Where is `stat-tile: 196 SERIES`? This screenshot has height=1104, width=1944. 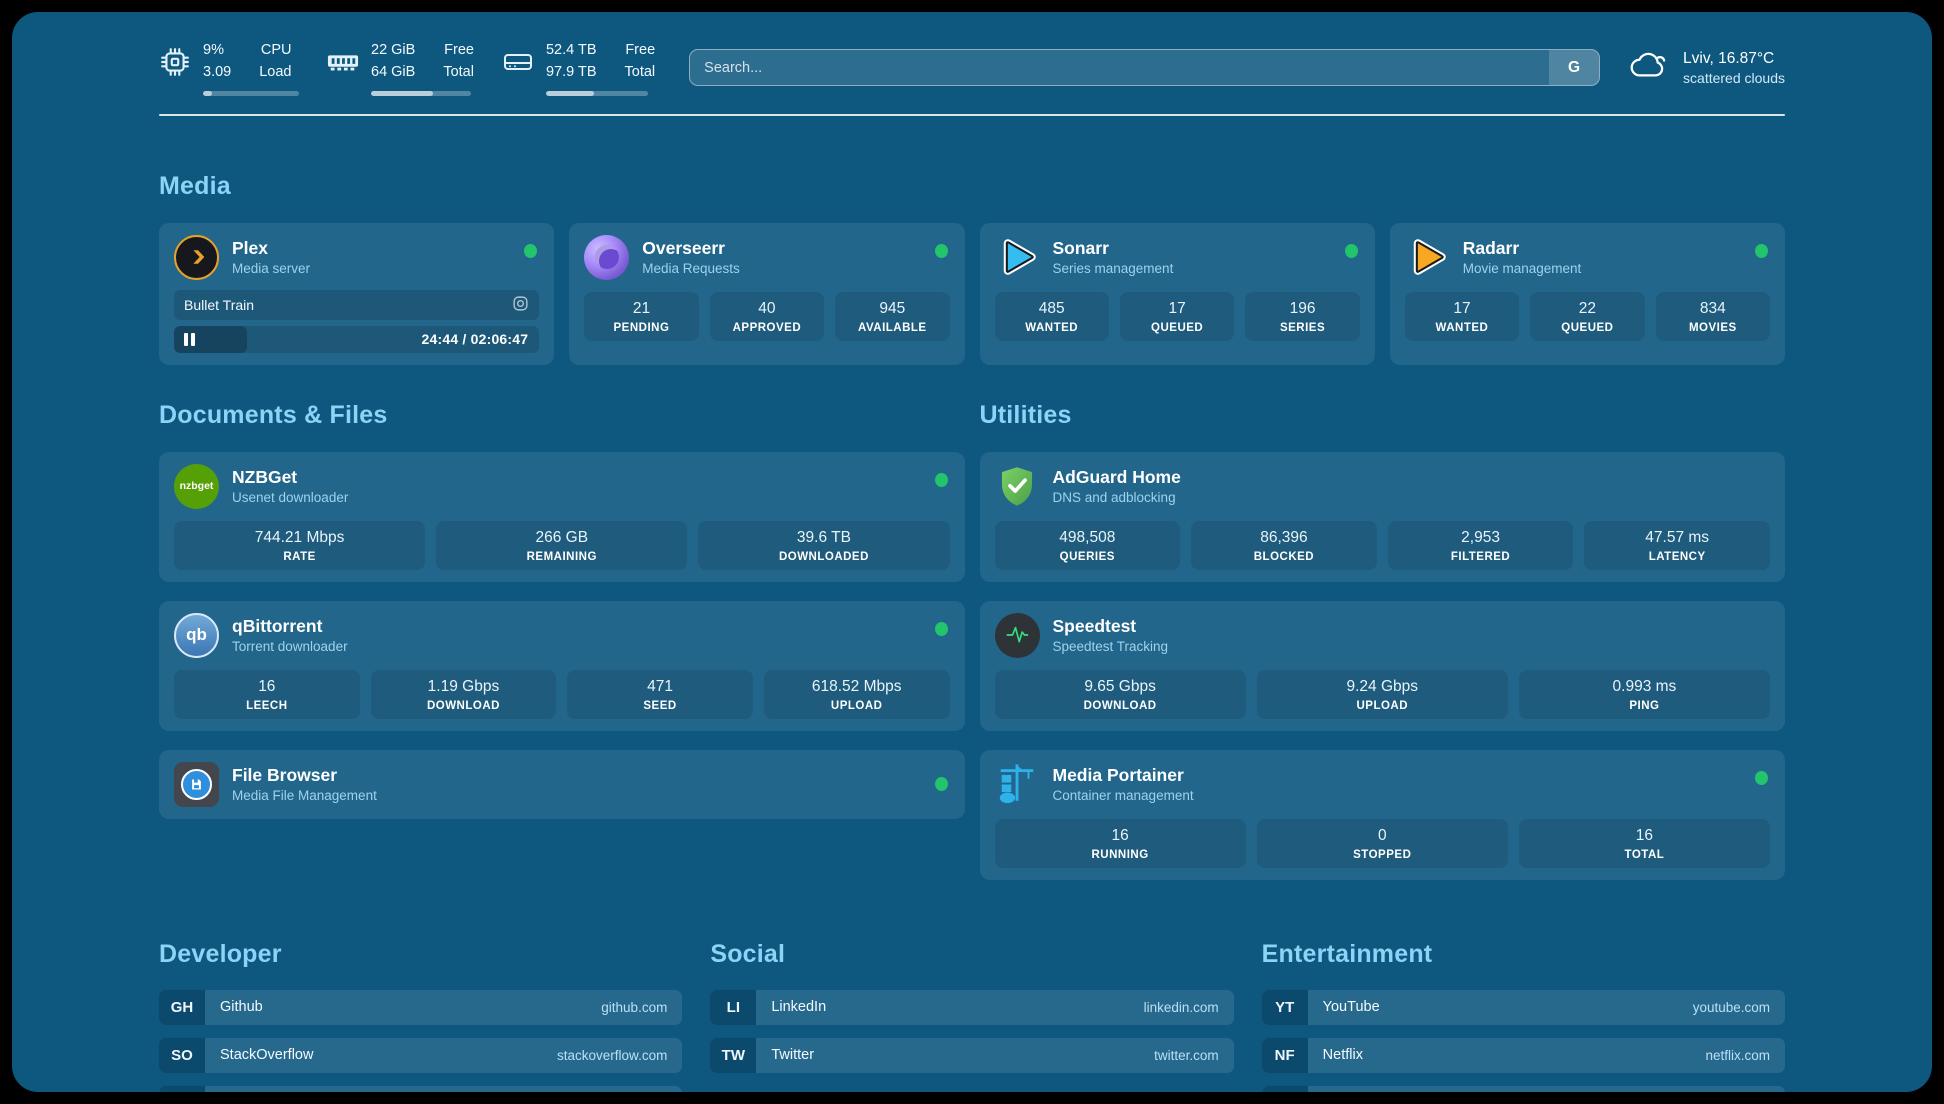 stat-tile: 196 SERIES is located at coordinates (1302, 316).